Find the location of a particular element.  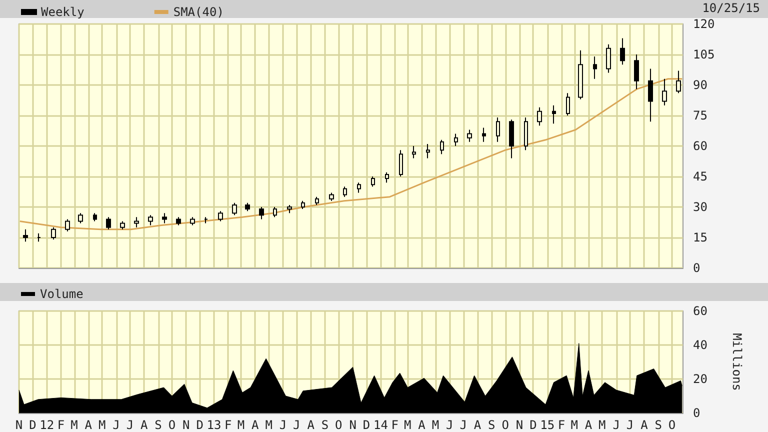

legend-label: Volume is located at coordinates (62, 294).